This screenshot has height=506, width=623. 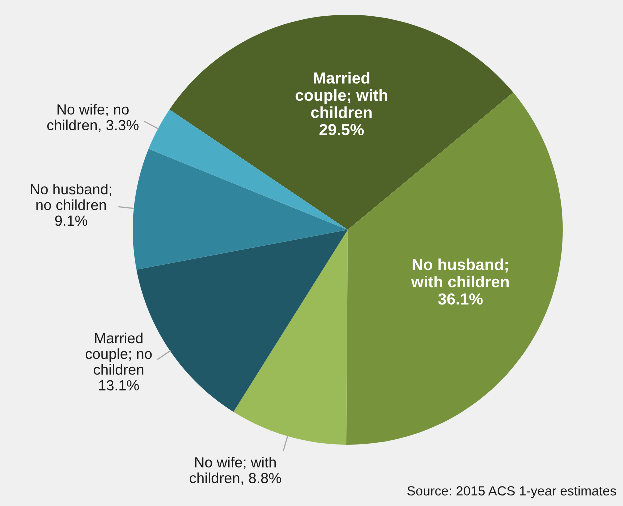 What do you see at coordinates (236, 471) in the screenshot?
I see `slice-label: No wife; with children, 8.8%` at bounding box center [236, 471].